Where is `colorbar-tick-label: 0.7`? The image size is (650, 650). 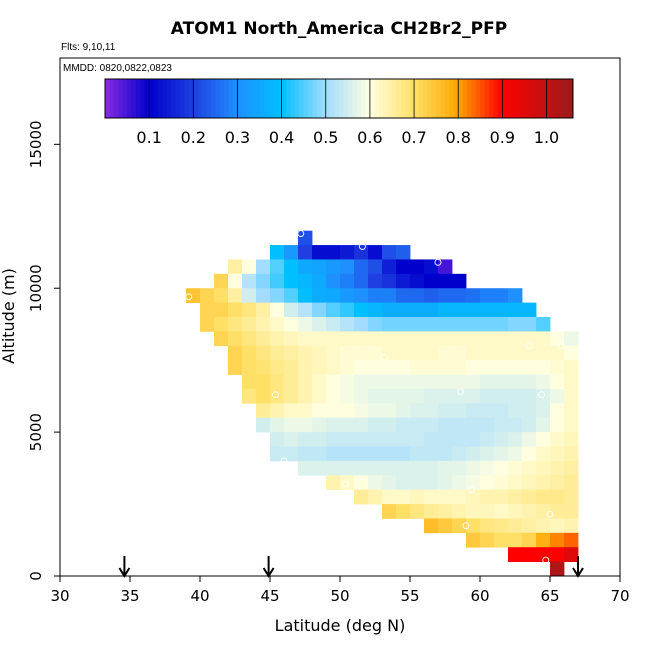 colorbar-tick-label: 0.7 is located at coordinates (413, 137).